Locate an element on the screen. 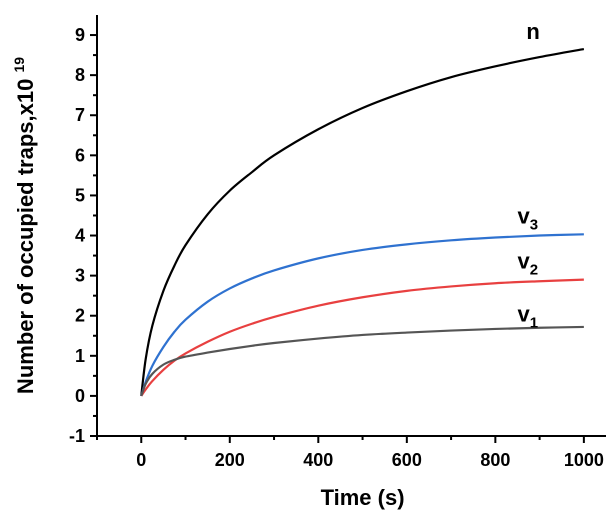 Image resolution: width=614 pixels, height=518 pixels. annotation-layer: n v3 v2 v1 is located at coordinates (528, 175).